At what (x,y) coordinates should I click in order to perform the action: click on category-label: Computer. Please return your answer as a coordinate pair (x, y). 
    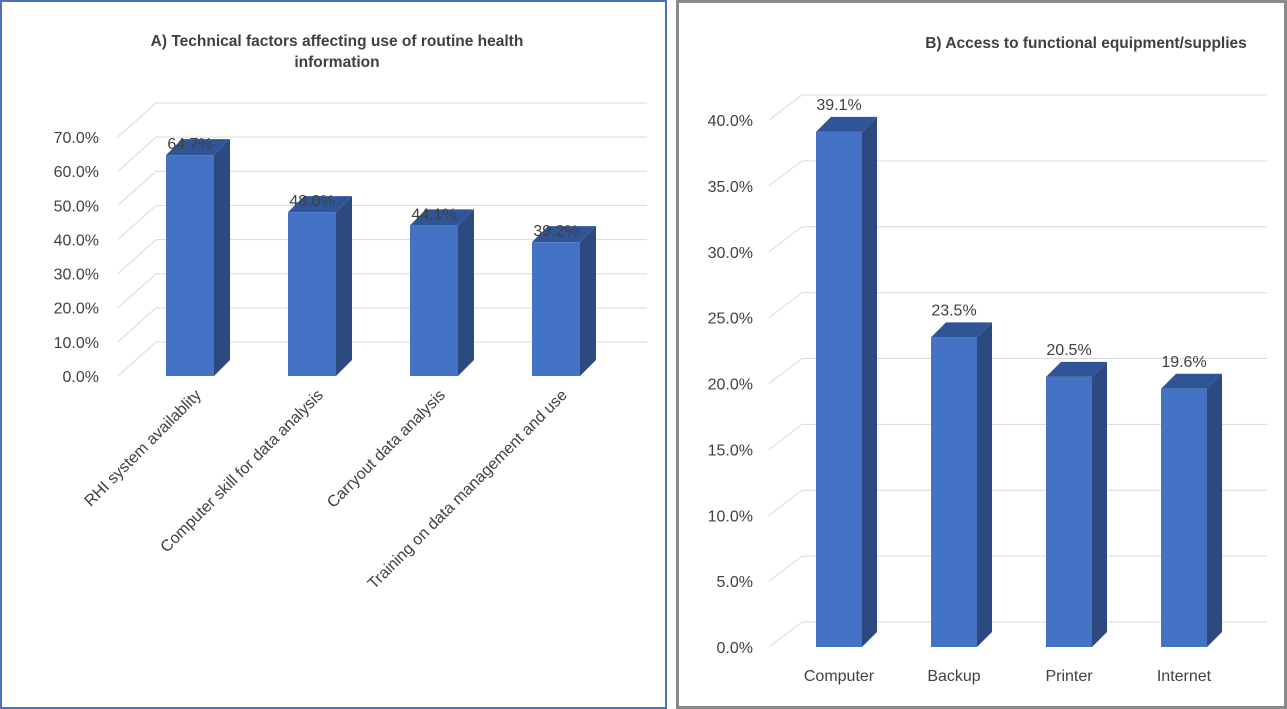
    Looking at the image, I should click on (839, 676).